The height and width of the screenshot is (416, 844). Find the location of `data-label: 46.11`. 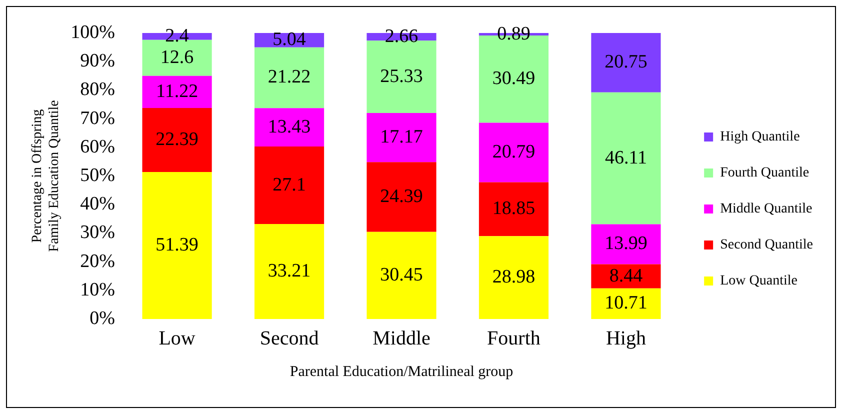

data-label: 46.11 is located at coordinates (625, 157).